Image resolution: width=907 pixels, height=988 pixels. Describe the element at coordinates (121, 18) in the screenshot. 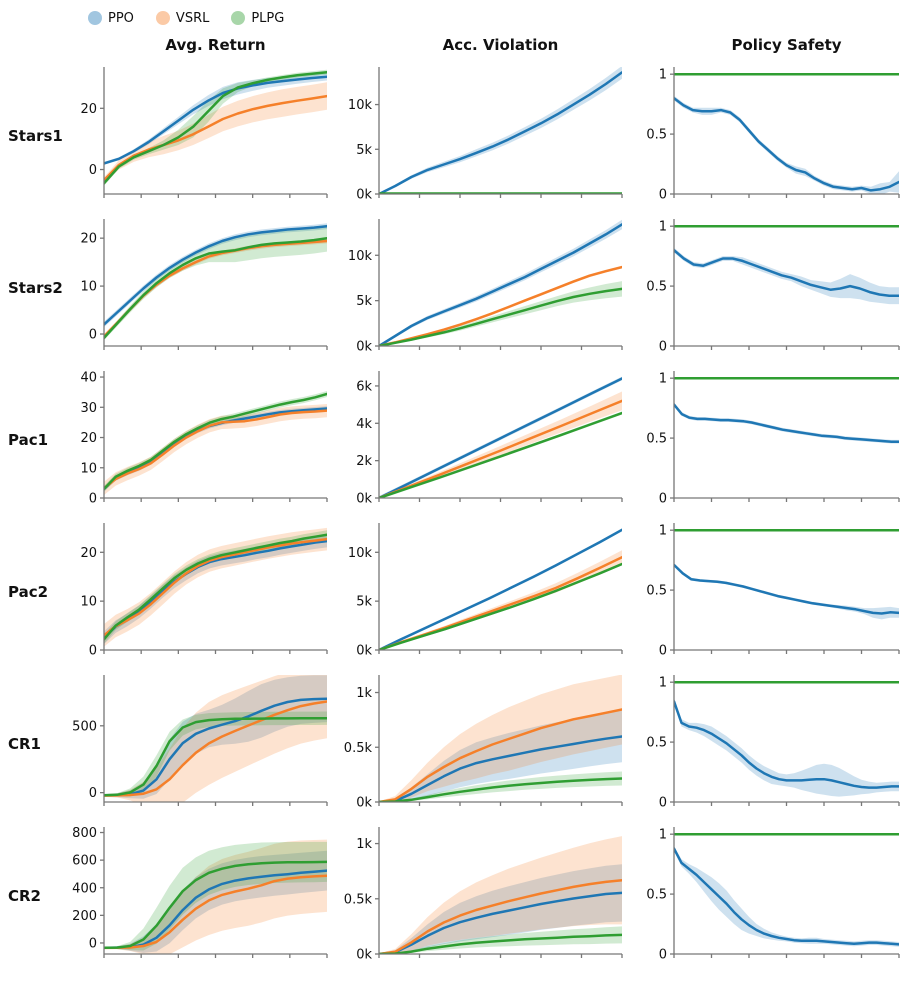

I see `legend-label-ppo: PPO` at that location.